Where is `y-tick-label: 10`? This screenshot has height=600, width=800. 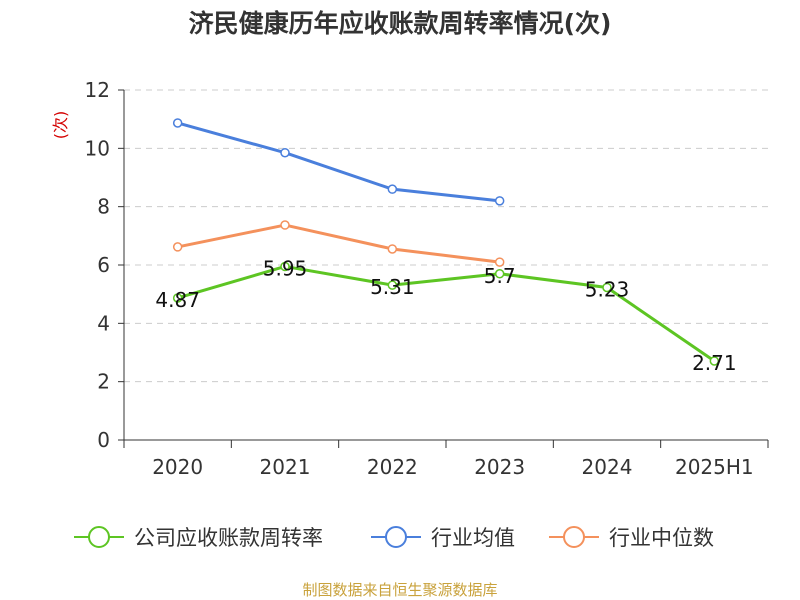
y-tick-label: 10 is located at coordinates (97, 148).